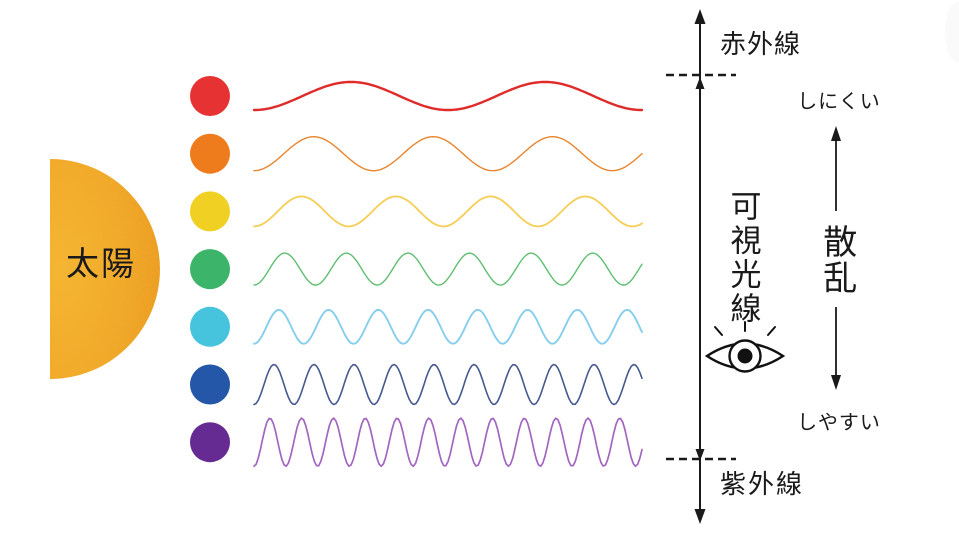 The height and width of the screenshot is (537, 959). I want to click on wave-red, so click(448, 96).